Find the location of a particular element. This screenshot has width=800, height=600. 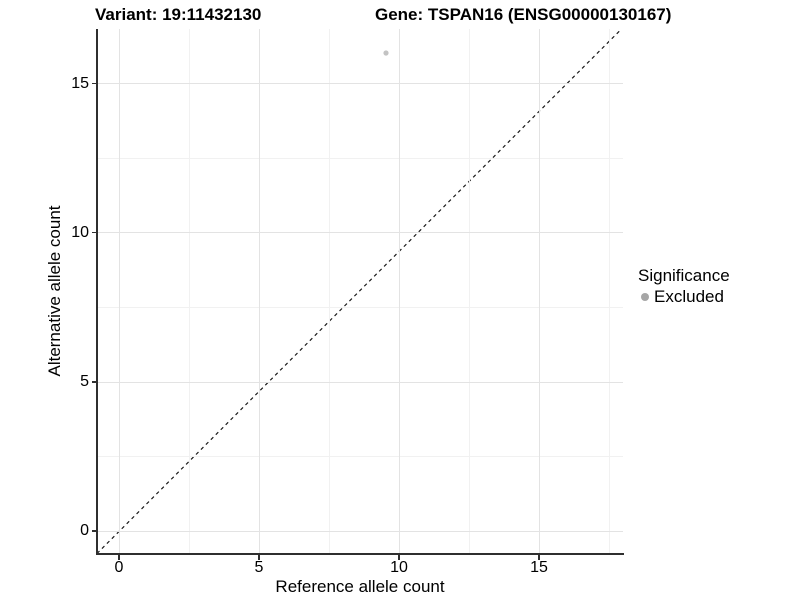

x-tick-label: 0 is located at coordinates (119, 567).